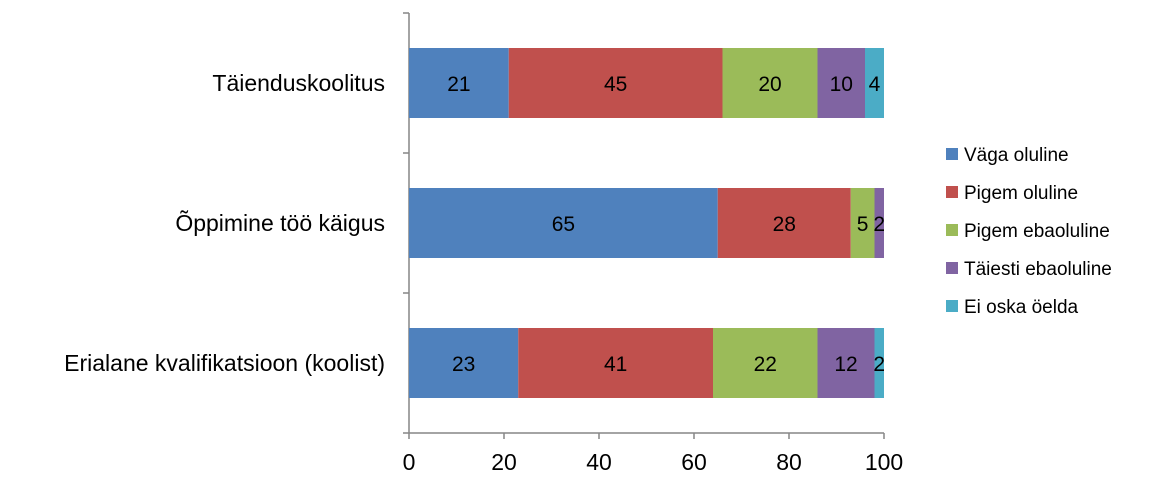 The image size is (1155, 486). I want to click on data-label: 10, so click(841, 84).